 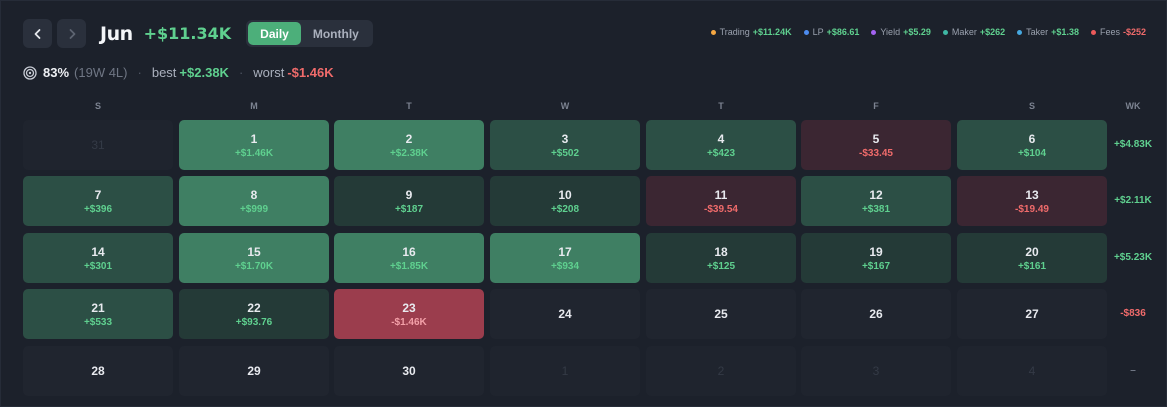 I want to click on day-number: 24, so click(x=565, y=314).